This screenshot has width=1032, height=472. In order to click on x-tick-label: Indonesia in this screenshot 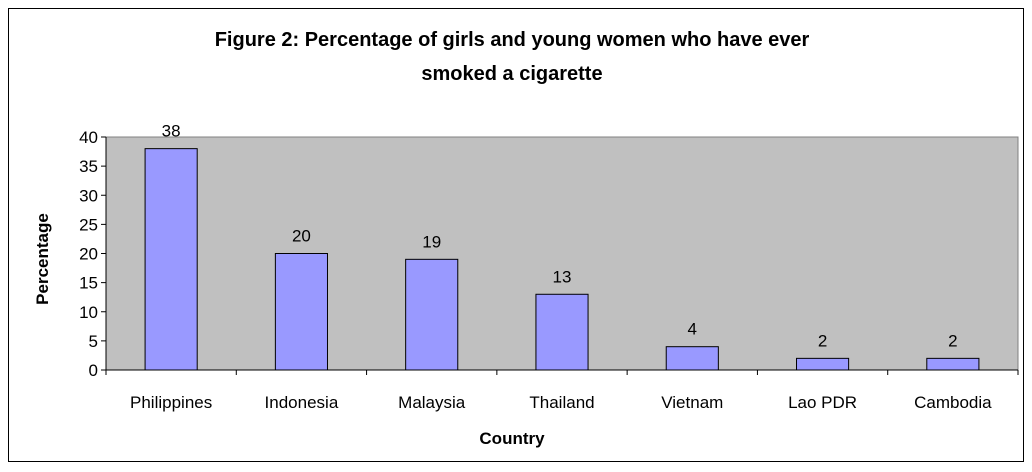, I will do `click(302, 402)`.